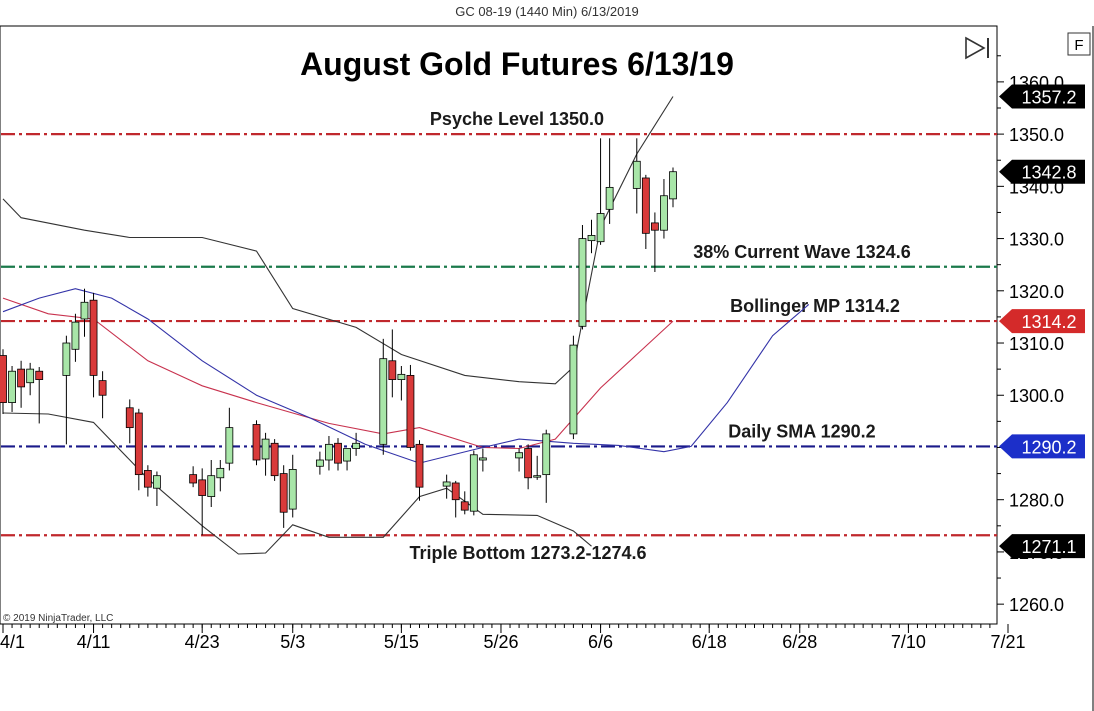  I want to click on f-button: F, so click(1079, 44).